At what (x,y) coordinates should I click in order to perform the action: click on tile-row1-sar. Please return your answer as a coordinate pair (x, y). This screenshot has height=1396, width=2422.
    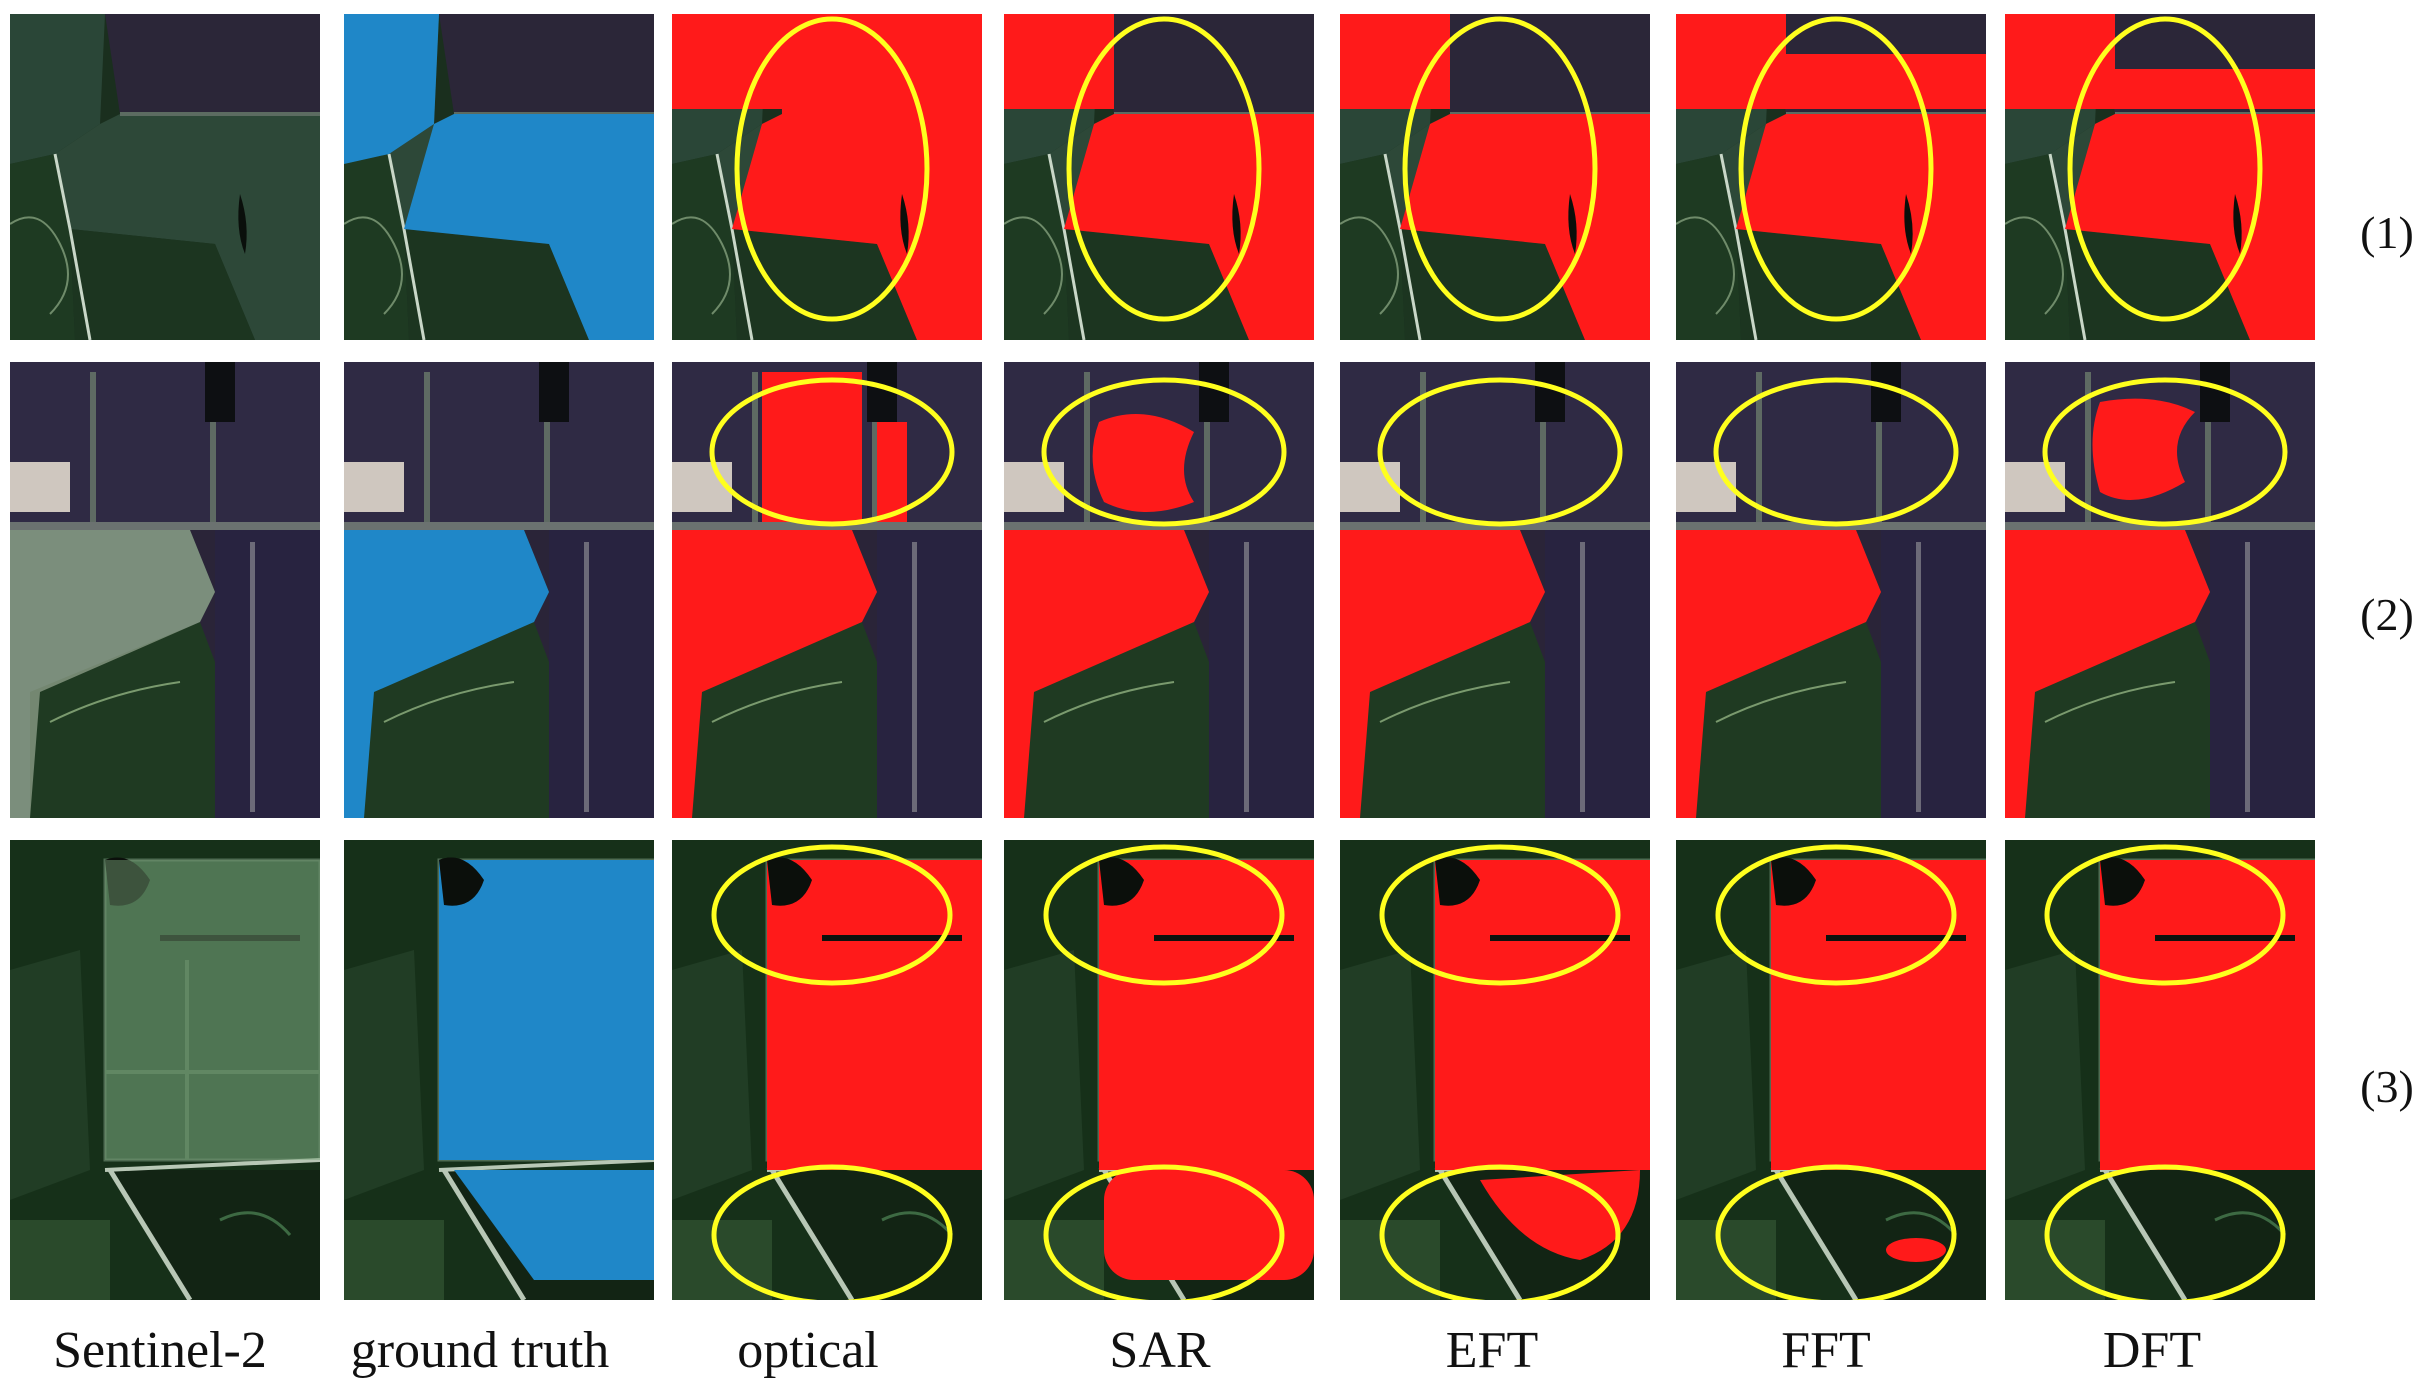
    Looking at the image, I should click on (1159, 177).